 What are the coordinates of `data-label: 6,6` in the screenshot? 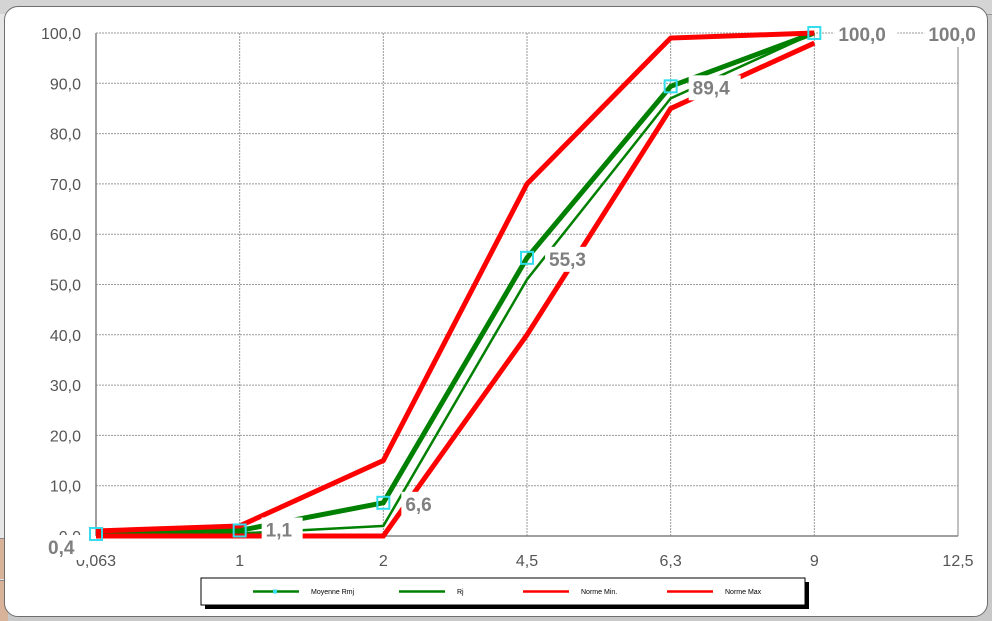 It's located at (418, 505).